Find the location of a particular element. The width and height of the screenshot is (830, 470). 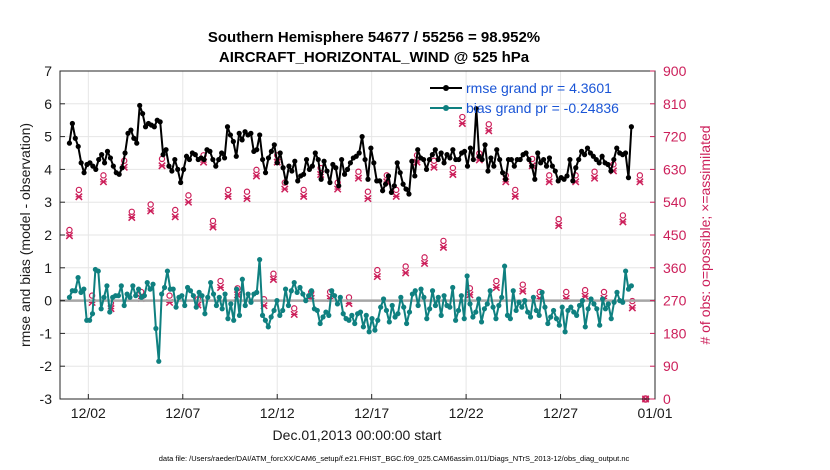

rmse-series is located at coordinates (350, 149).